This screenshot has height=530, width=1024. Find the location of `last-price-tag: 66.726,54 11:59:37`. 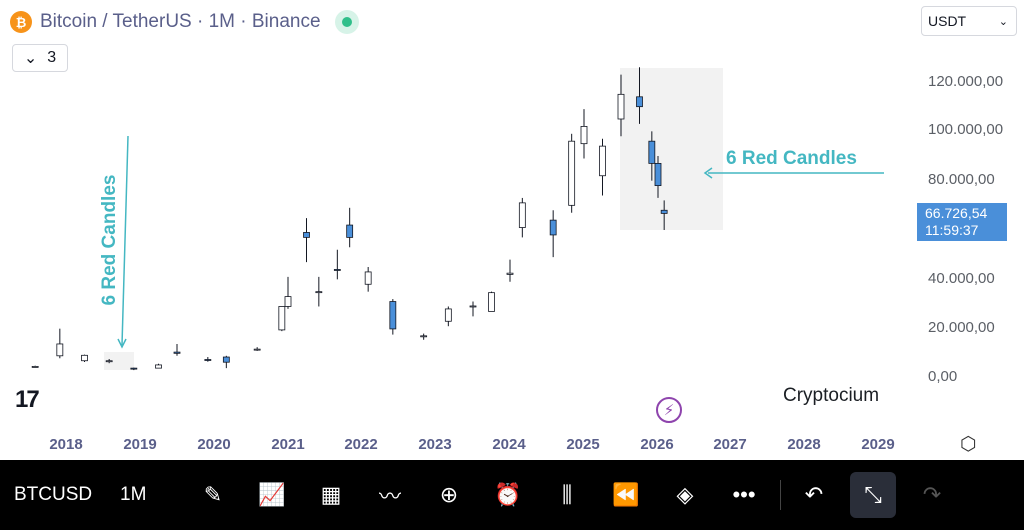

last-price-tag: 66.726,54 11:59:37 is located at coordinates (962, 222).